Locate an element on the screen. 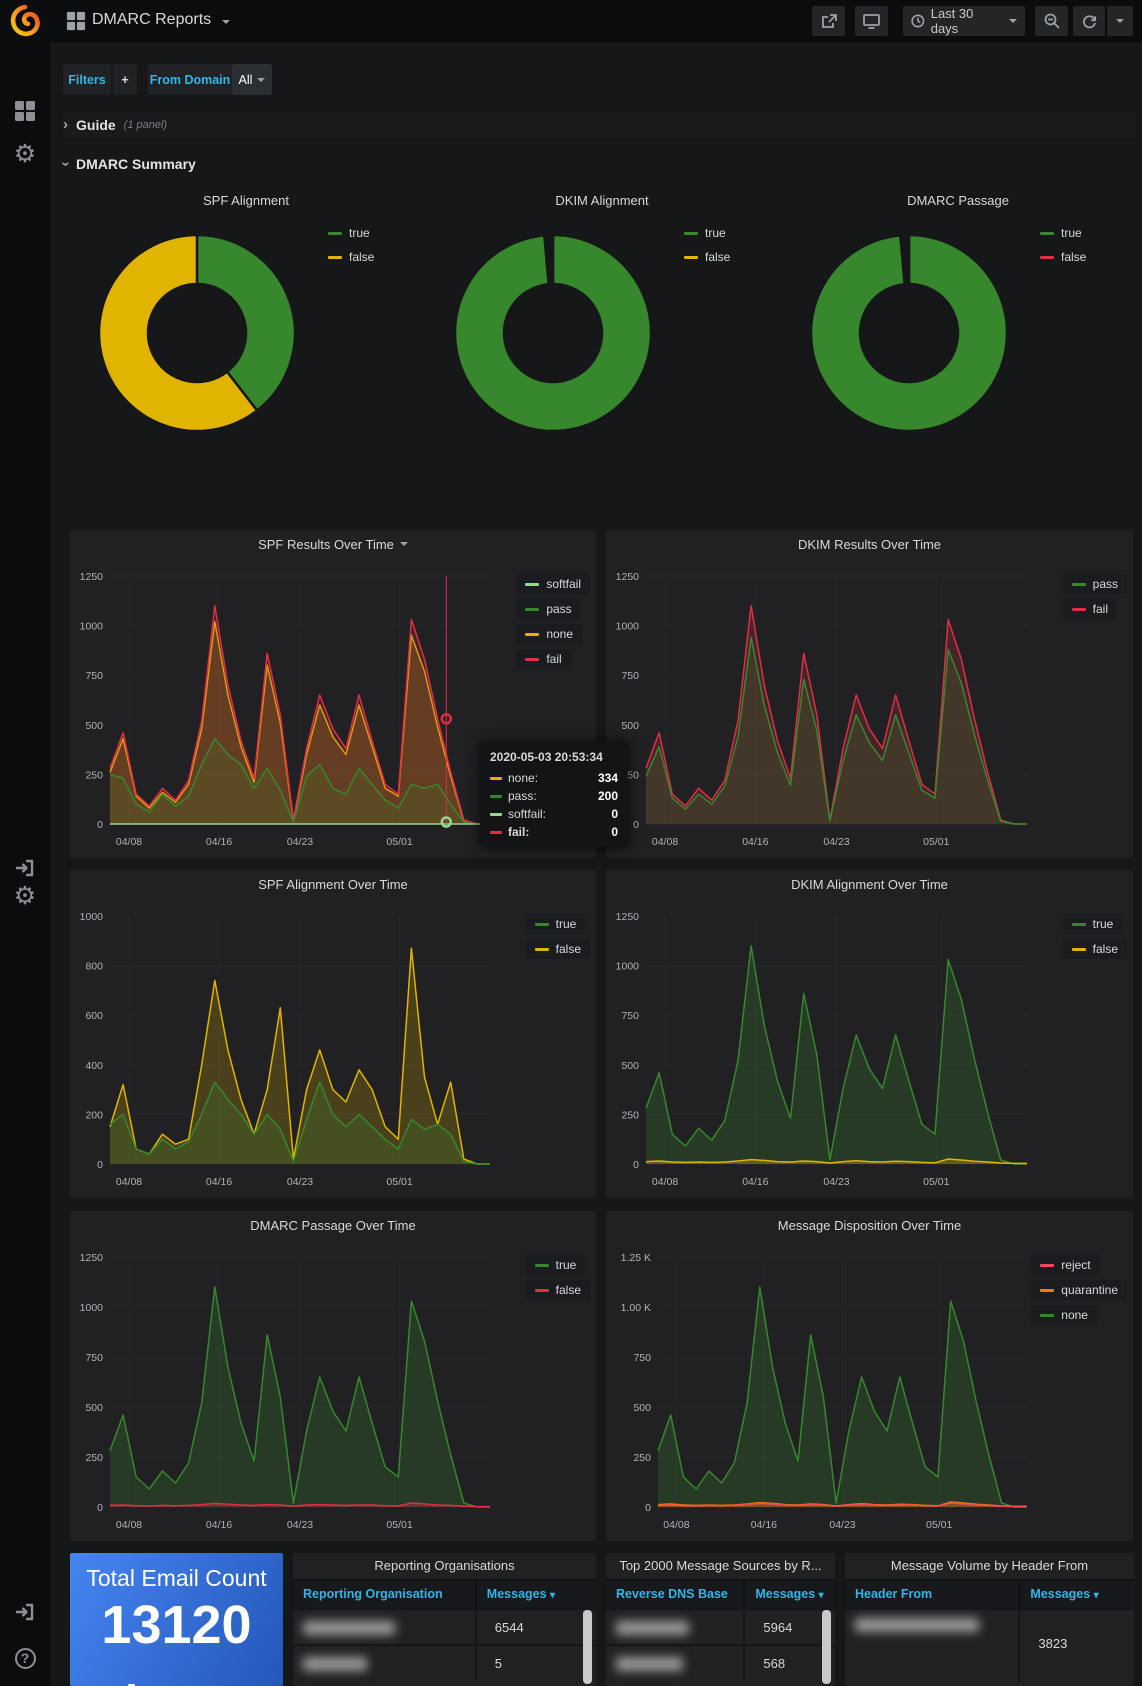 This screenshot has height=1686, width=1142. panel-title: DKIM Alignment Over Time is located at coordinates (869, 884).